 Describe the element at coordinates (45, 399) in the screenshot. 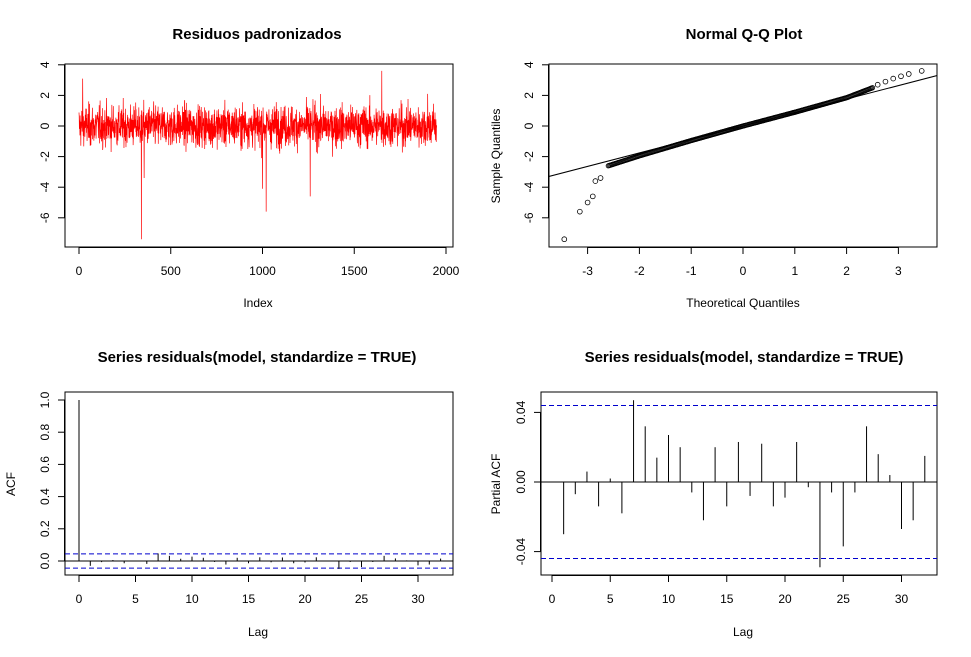

I see `y-tick-label: 1.0` at that location.